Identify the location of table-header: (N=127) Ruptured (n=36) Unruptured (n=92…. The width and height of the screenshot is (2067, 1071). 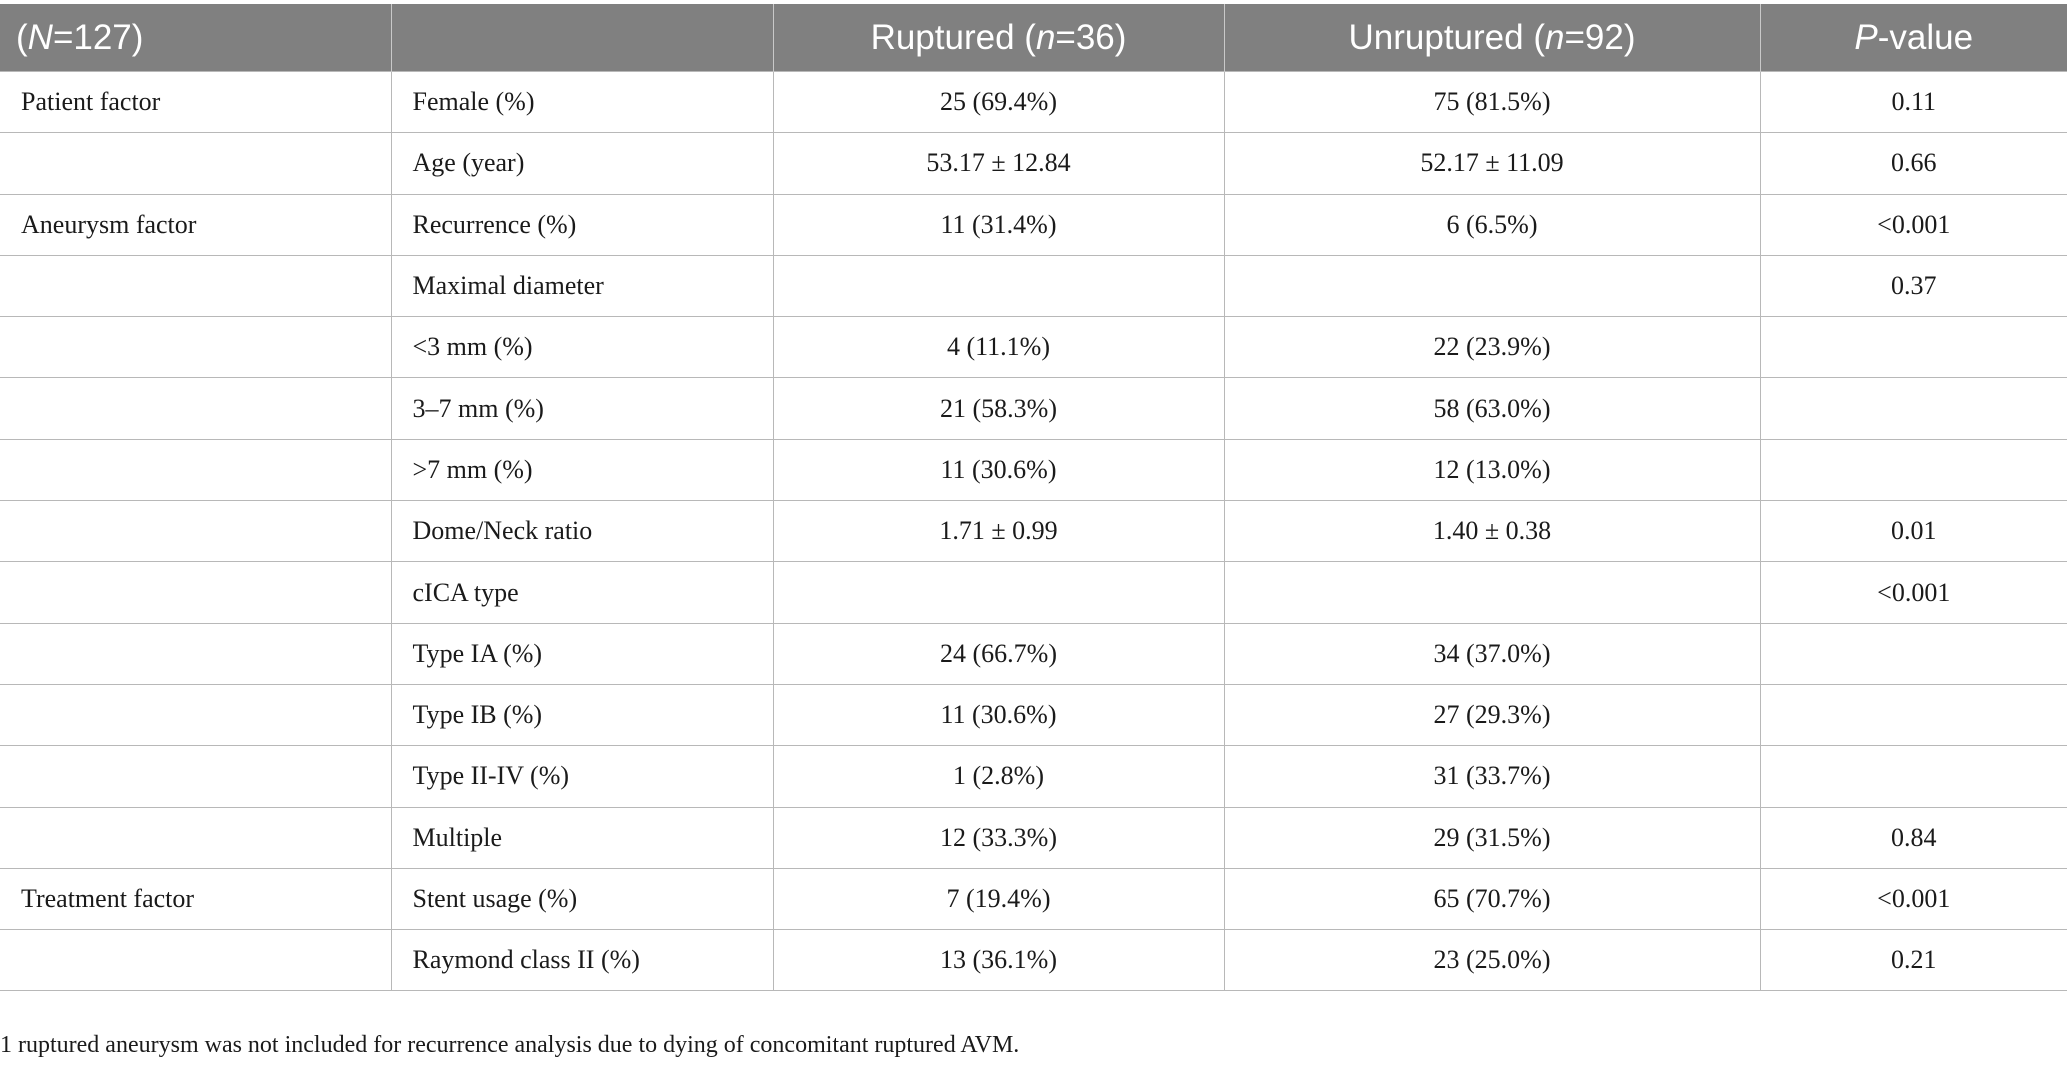
(1033, 38).